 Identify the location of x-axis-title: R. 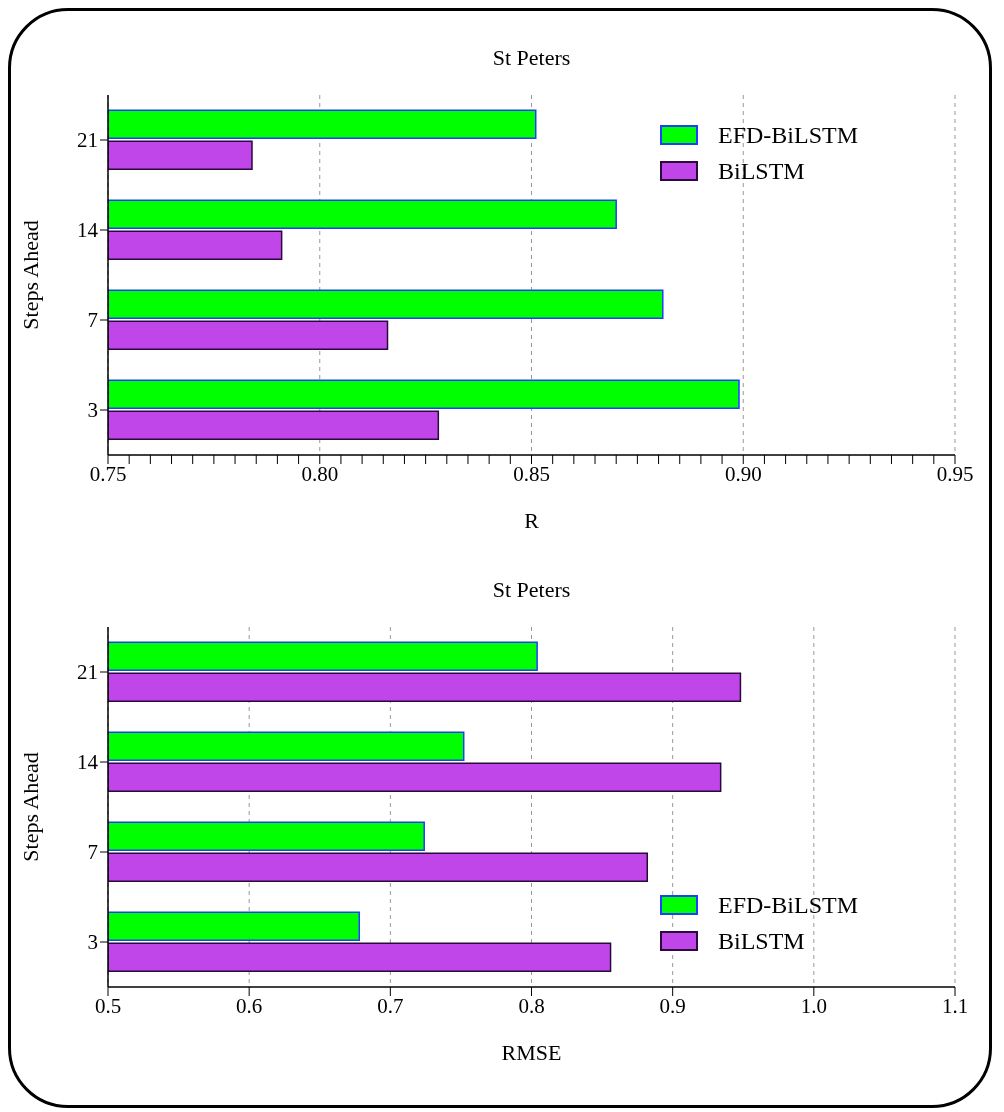
(532, 520).